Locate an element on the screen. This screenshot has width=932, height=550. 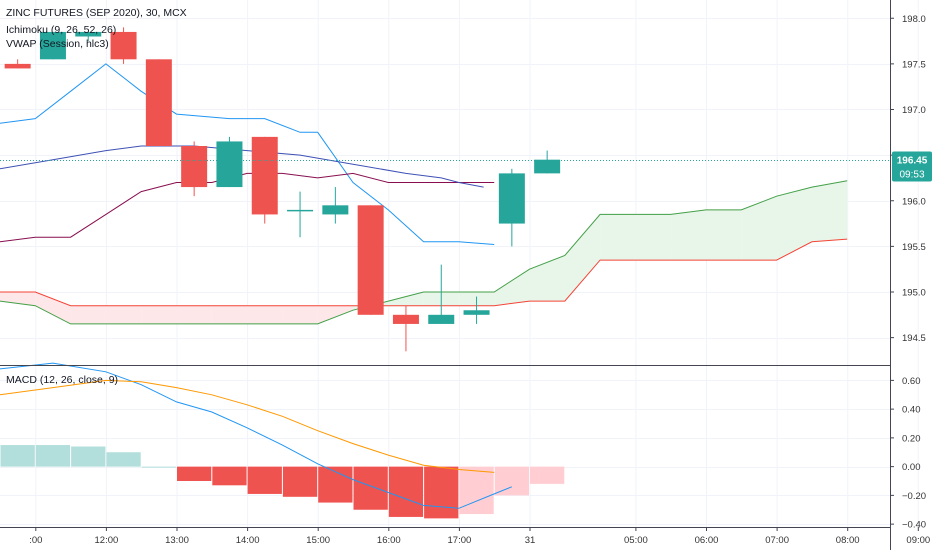
price-tick-label: 198.0 is located at coordinates (914, 19).